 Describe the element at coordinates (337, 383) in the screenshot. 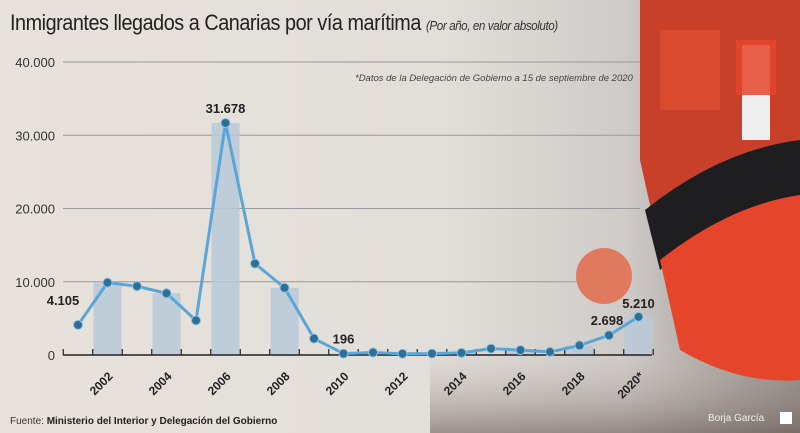

I see `x-tick-label: 2010` at that location.